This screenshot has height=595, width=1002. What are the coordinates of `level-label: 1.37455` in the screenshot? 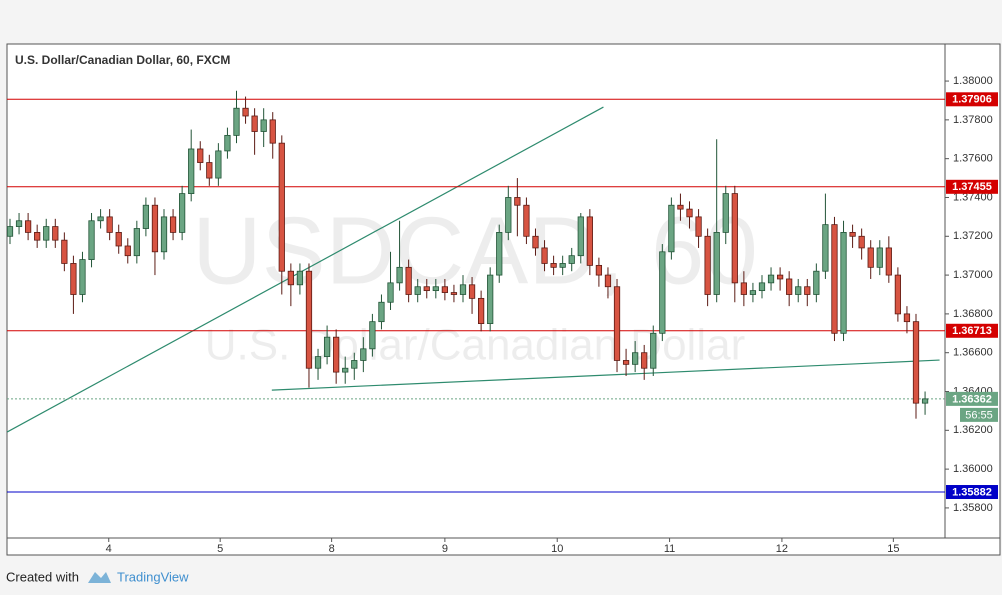 It's located at (972, 187).